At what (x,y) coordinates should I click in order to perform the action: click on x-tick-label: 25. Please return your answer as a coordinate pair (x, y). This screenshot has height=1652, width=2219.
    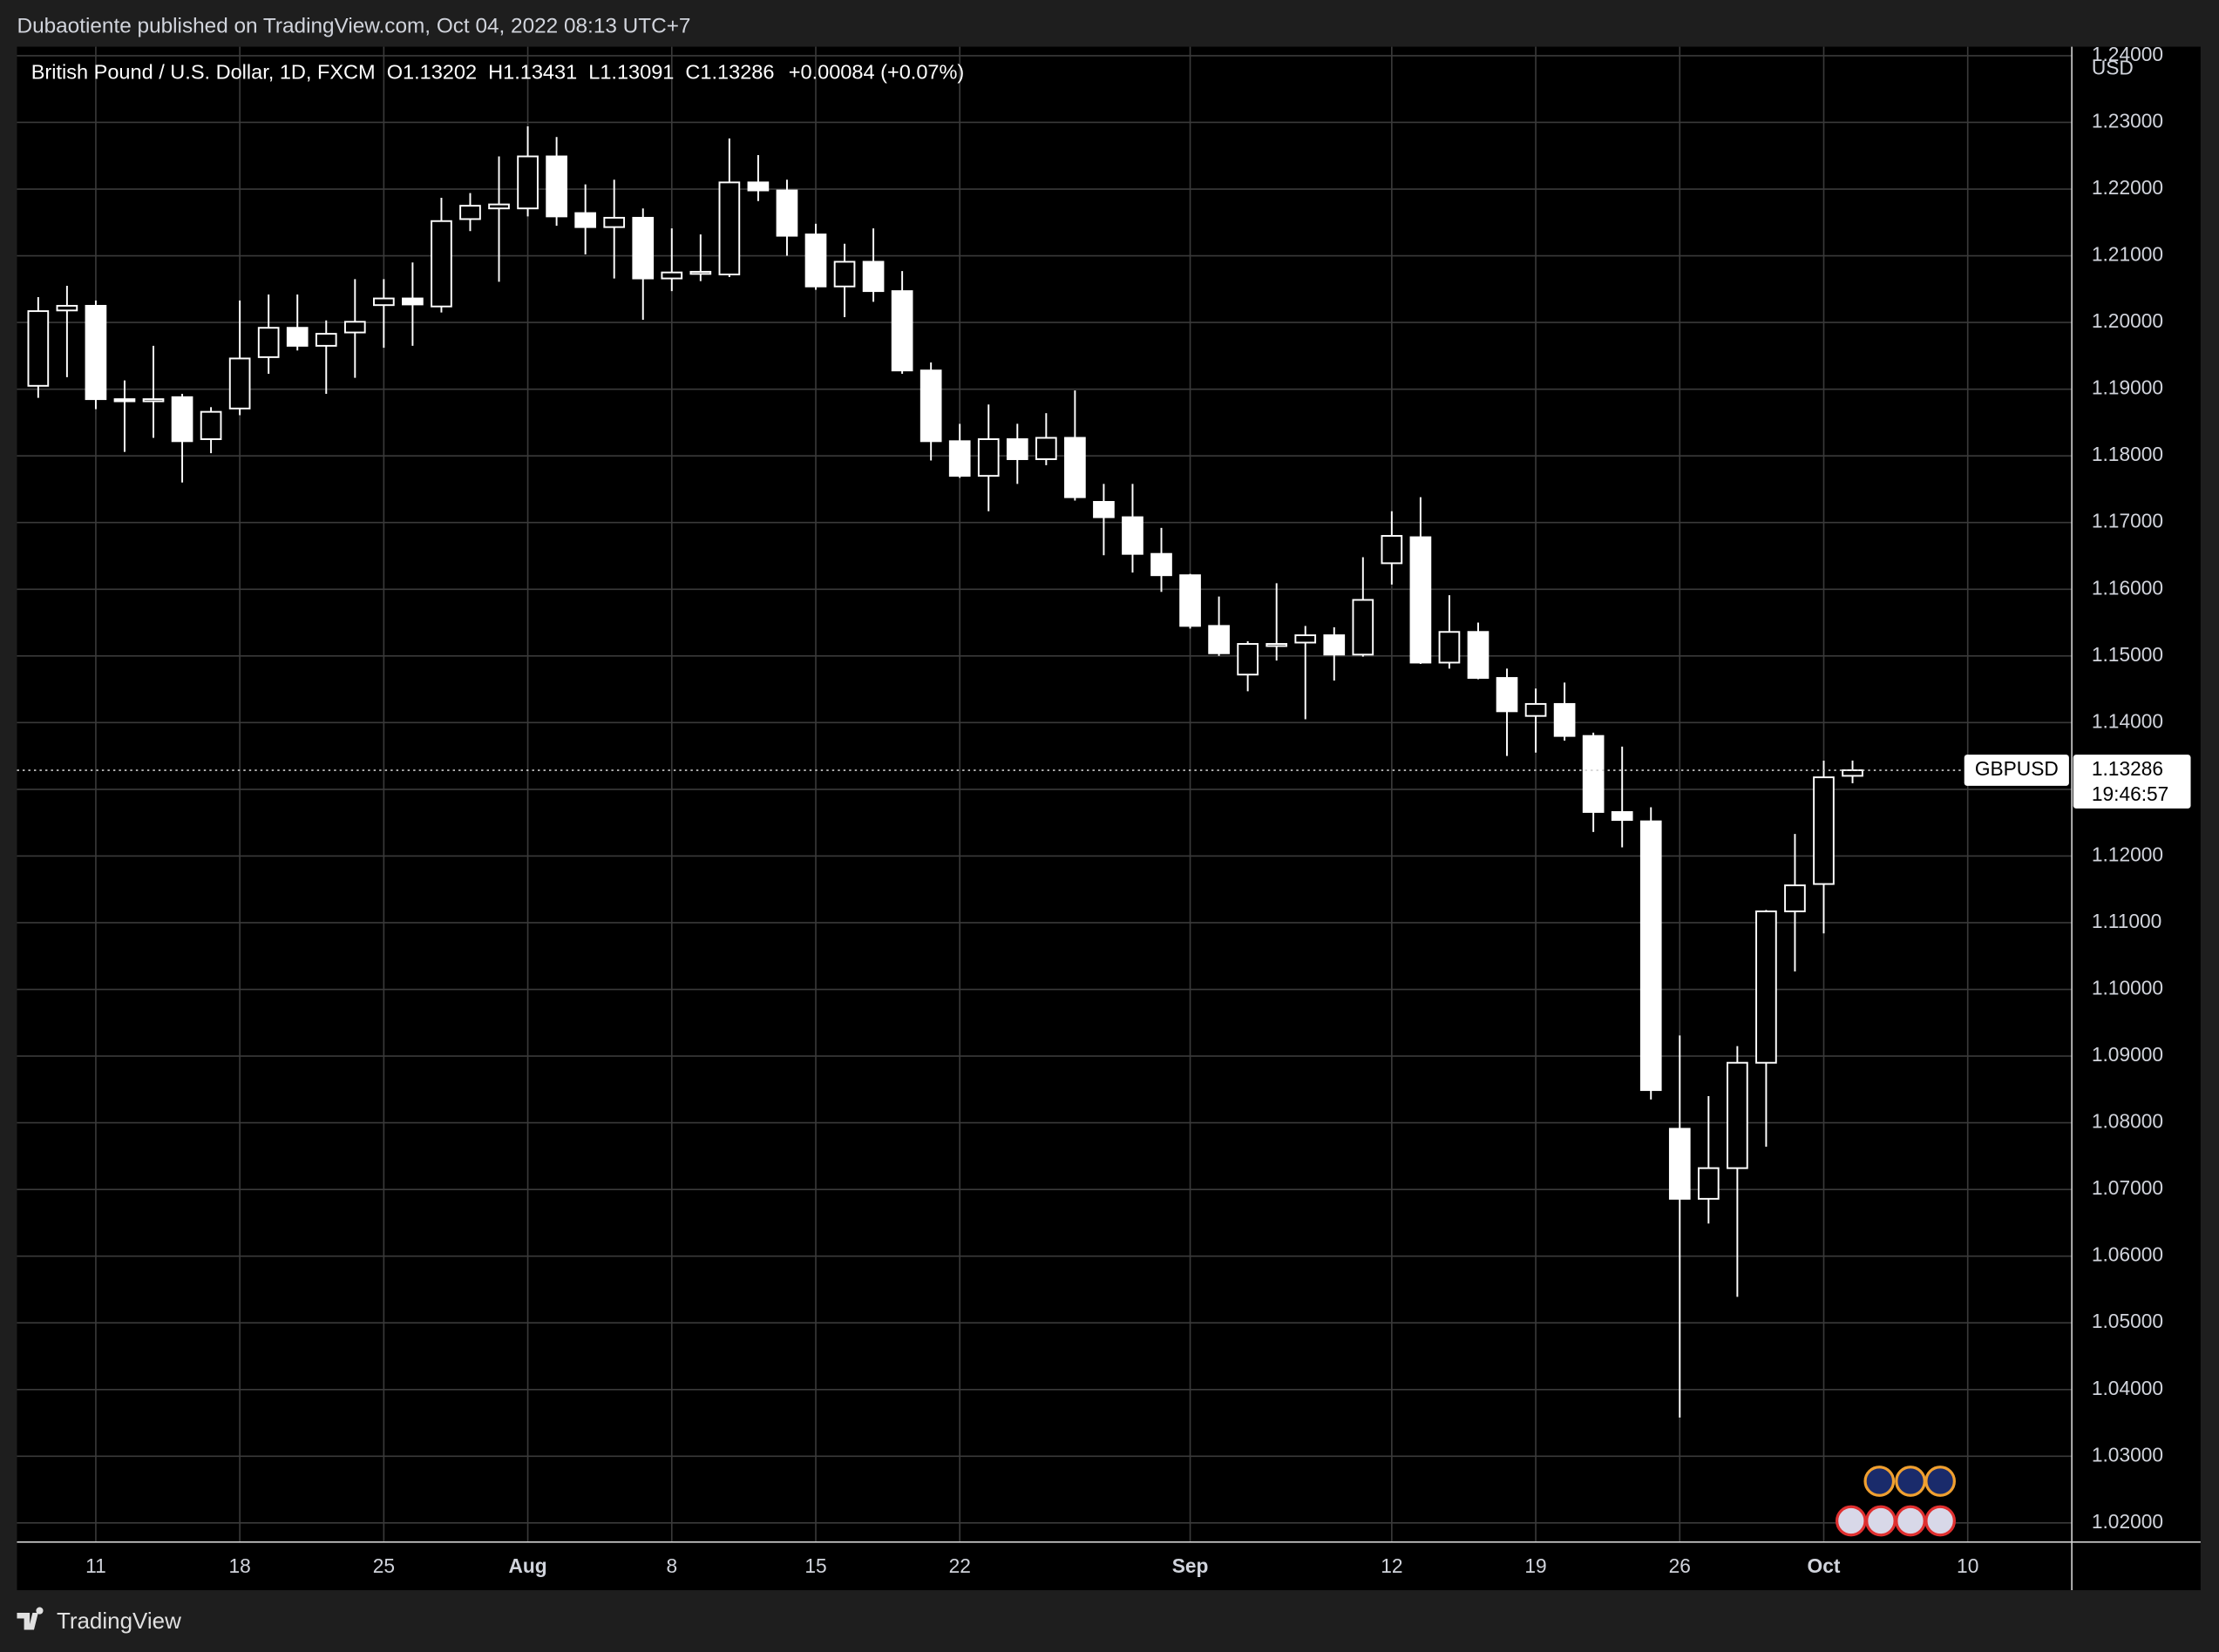
    Looking at the image, I should click on (384, 1565).